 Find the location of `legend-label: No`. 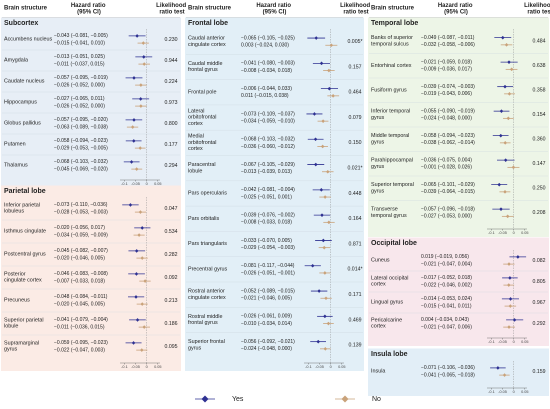

legend-label: No is located at coordinates (376, 399).